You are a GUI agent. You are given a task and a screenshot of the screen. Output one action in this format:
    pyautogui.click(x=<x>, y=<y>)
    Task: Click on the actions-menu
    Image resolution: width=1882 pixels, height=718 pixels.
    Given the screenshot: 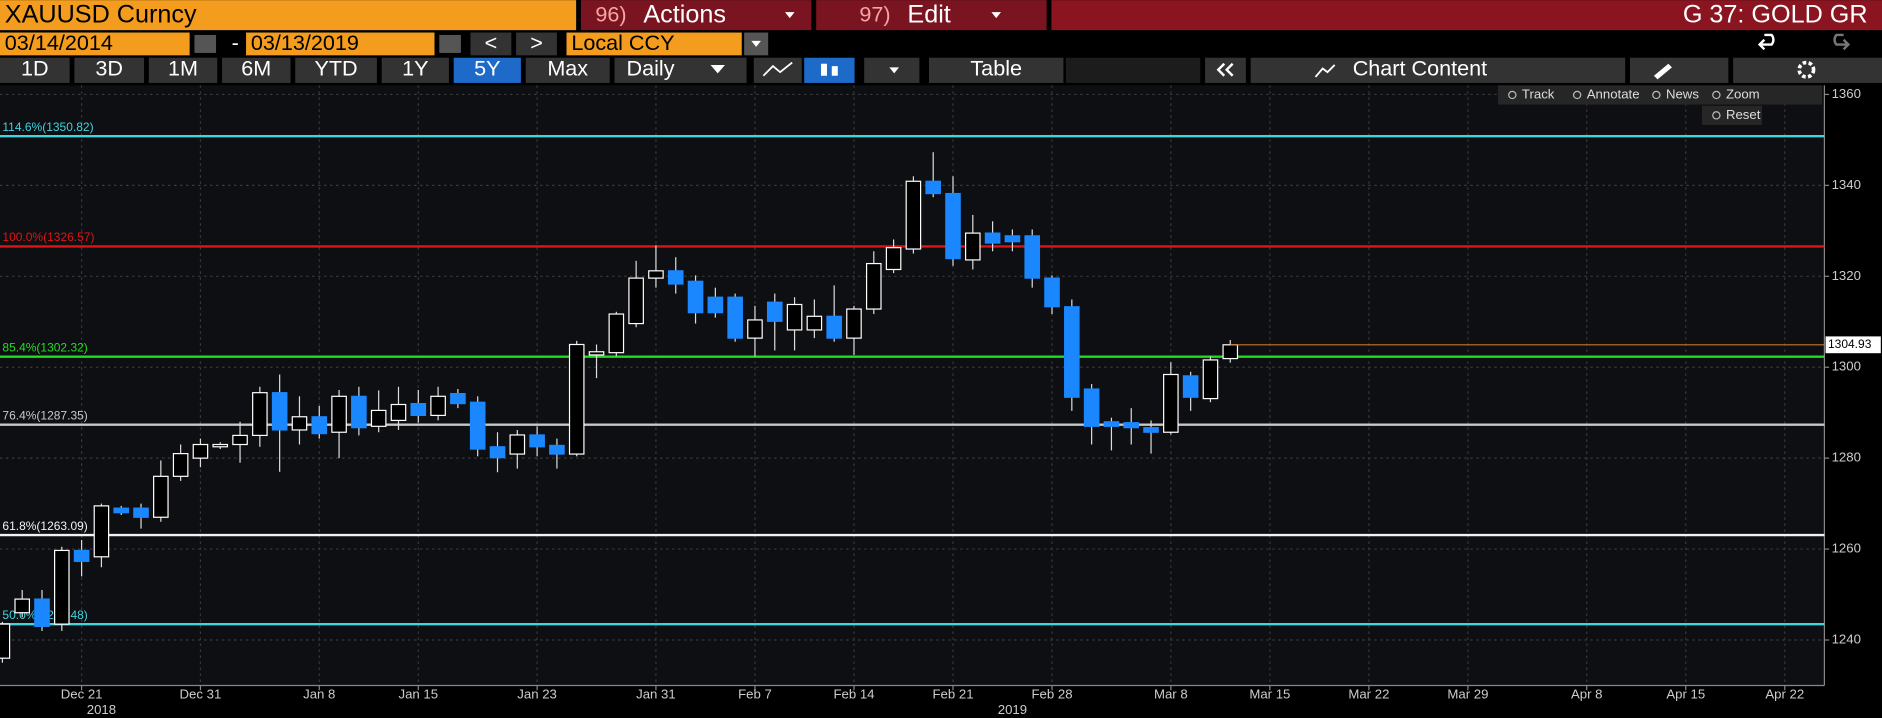 What is the action you would take?
    pyautogui.click(x=696, y=15)
    